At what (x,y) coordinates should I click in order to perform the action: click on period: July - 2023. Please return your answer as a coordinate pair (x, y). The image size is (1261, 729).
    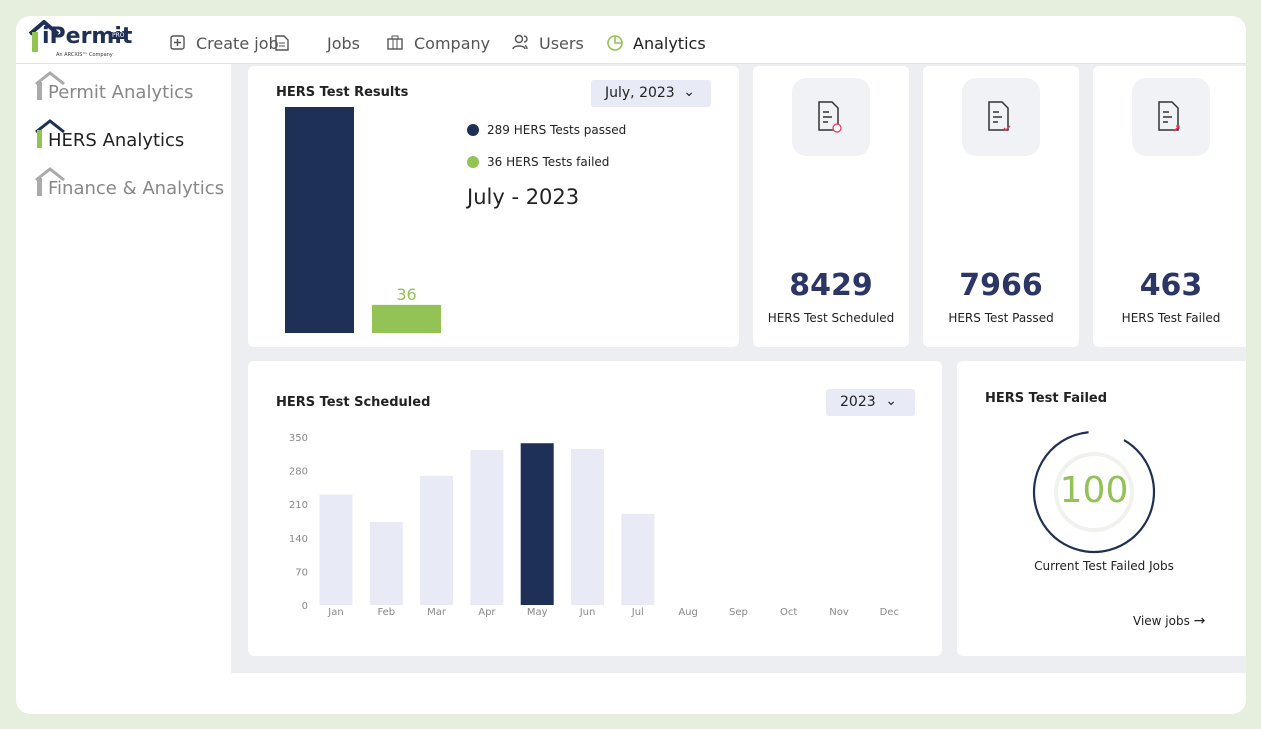
    Looking at the image, I should click on (523, 197).